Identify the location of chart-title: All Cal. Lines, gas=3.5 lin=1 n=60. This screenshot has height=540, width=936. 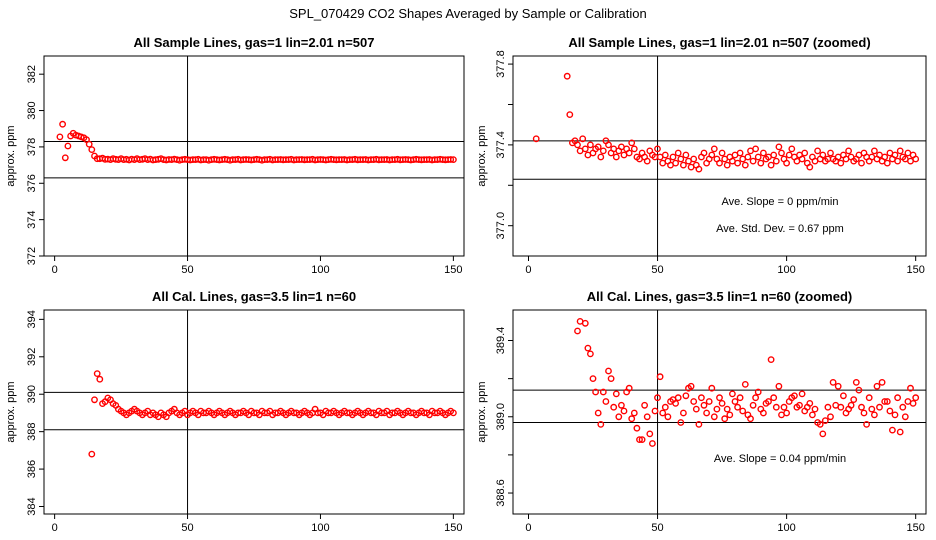
(254, 296).